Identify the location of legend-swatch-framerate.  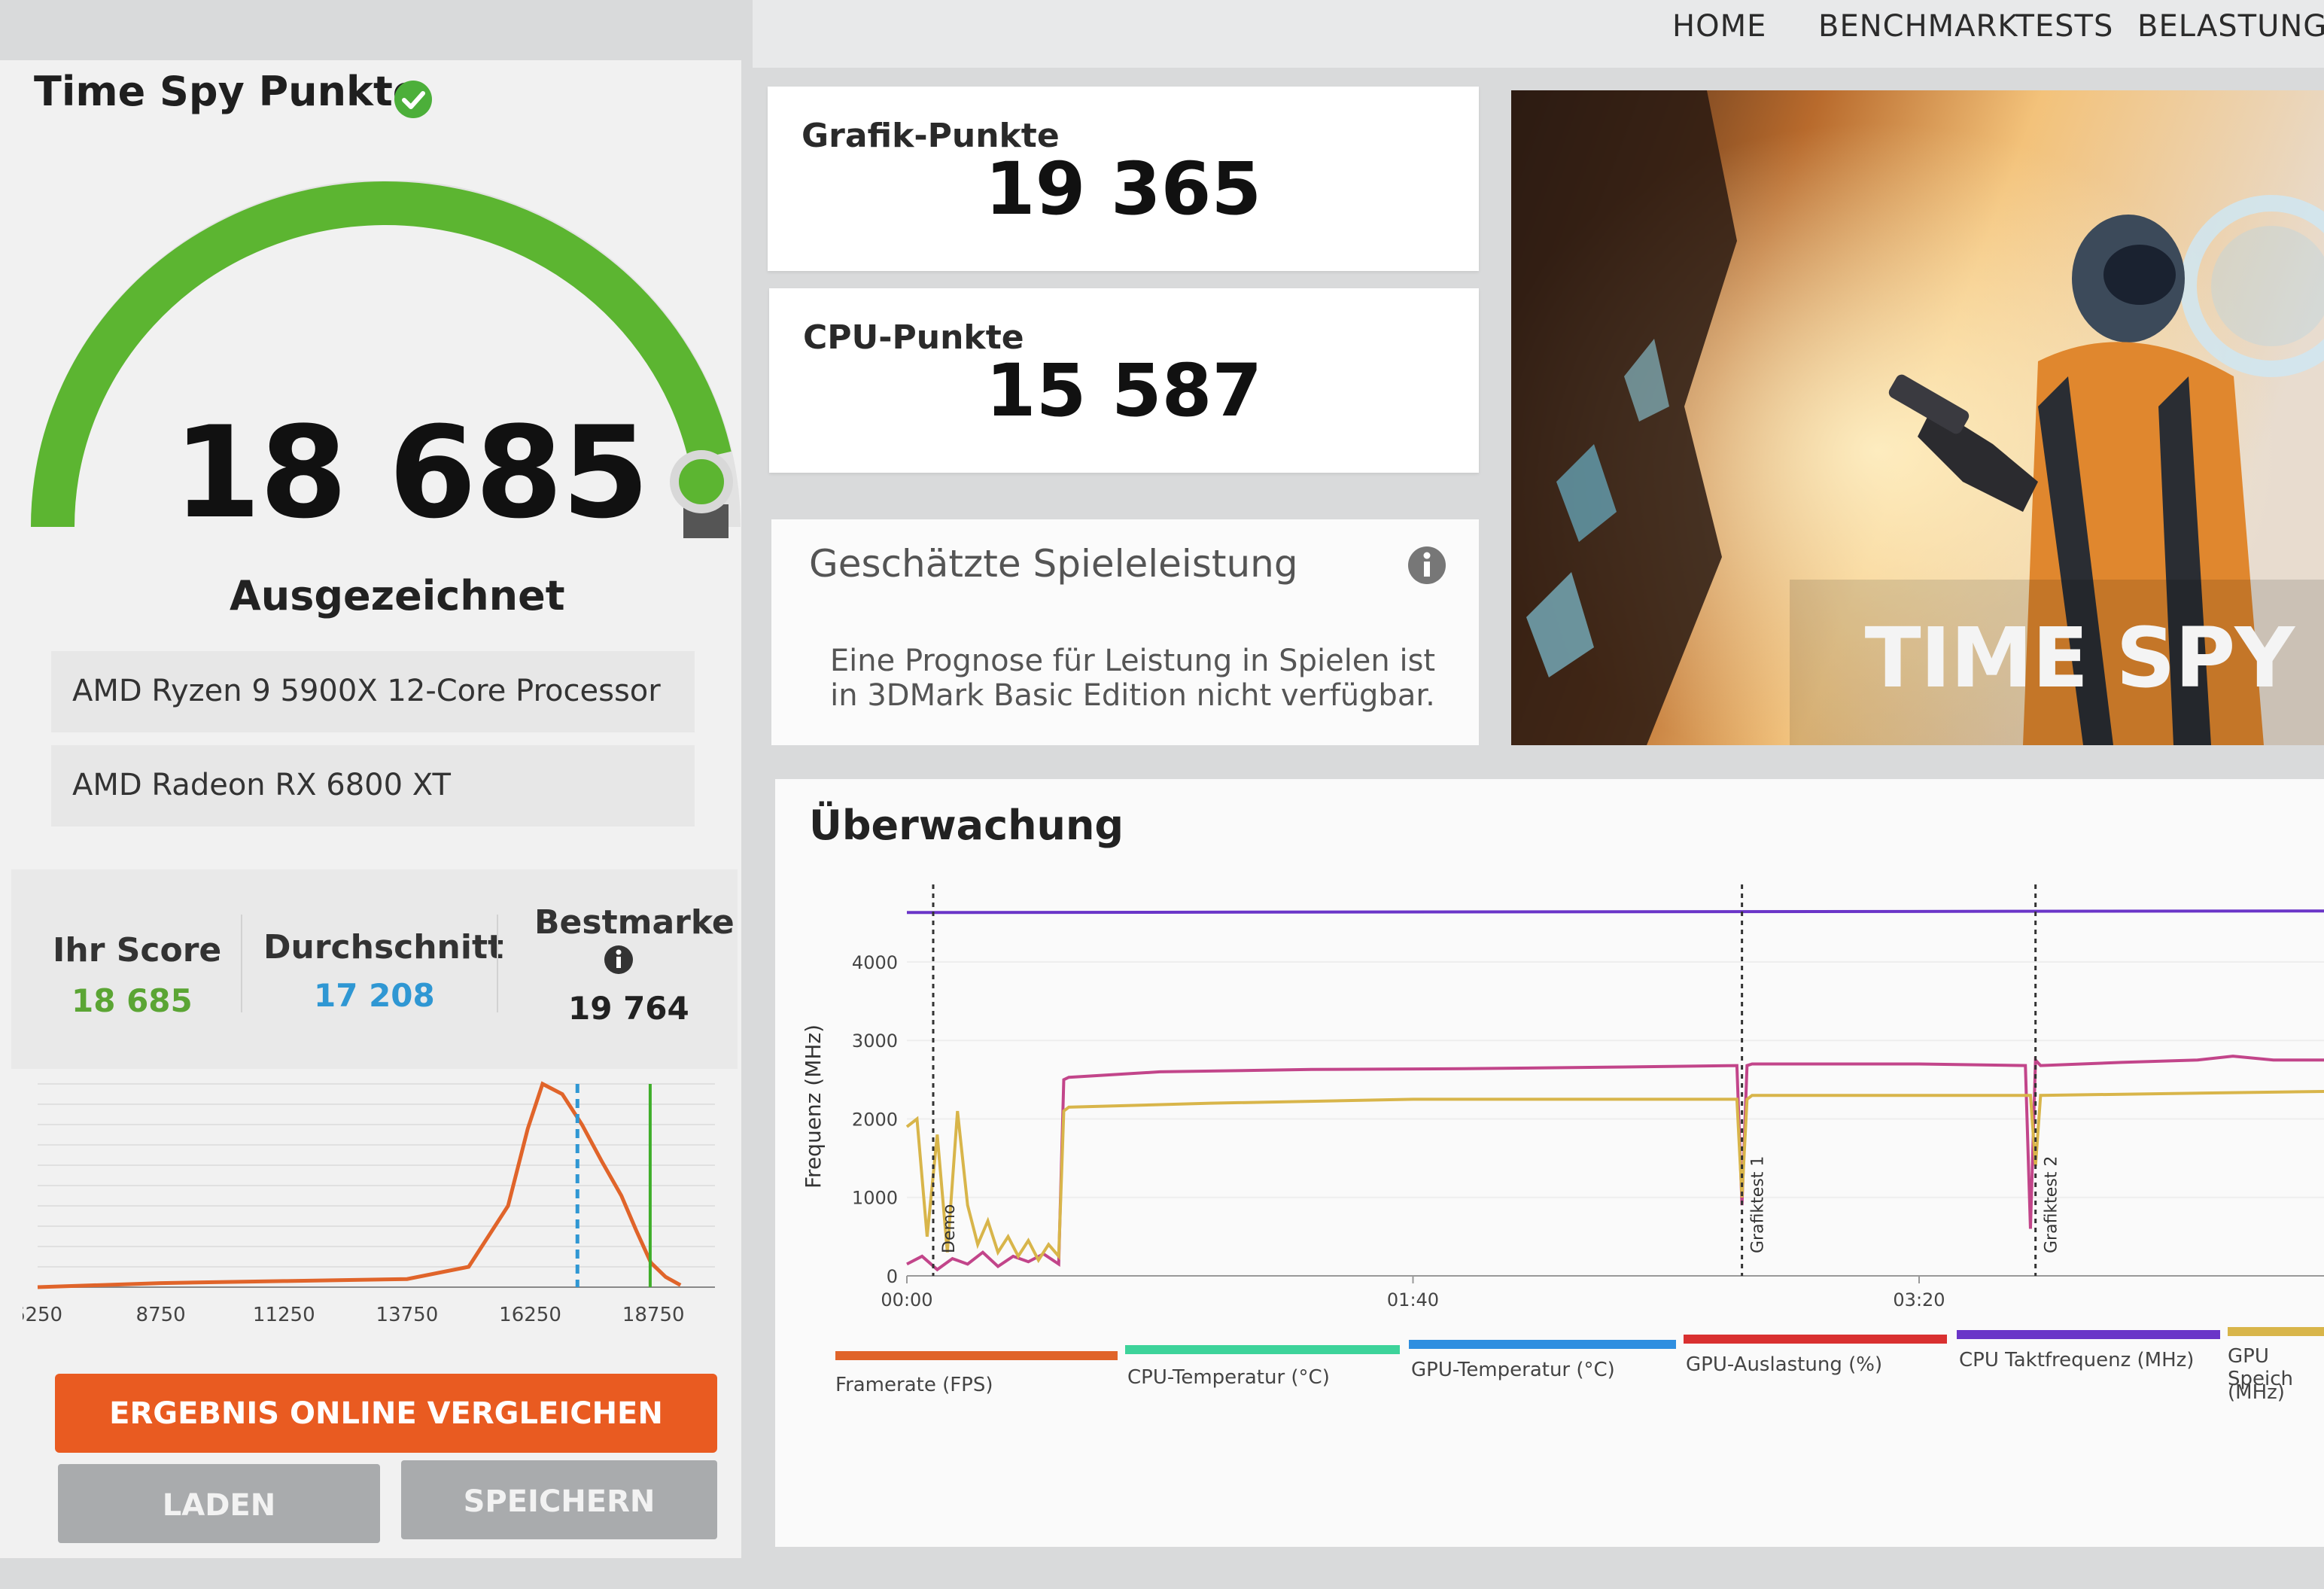
(976, 1355).